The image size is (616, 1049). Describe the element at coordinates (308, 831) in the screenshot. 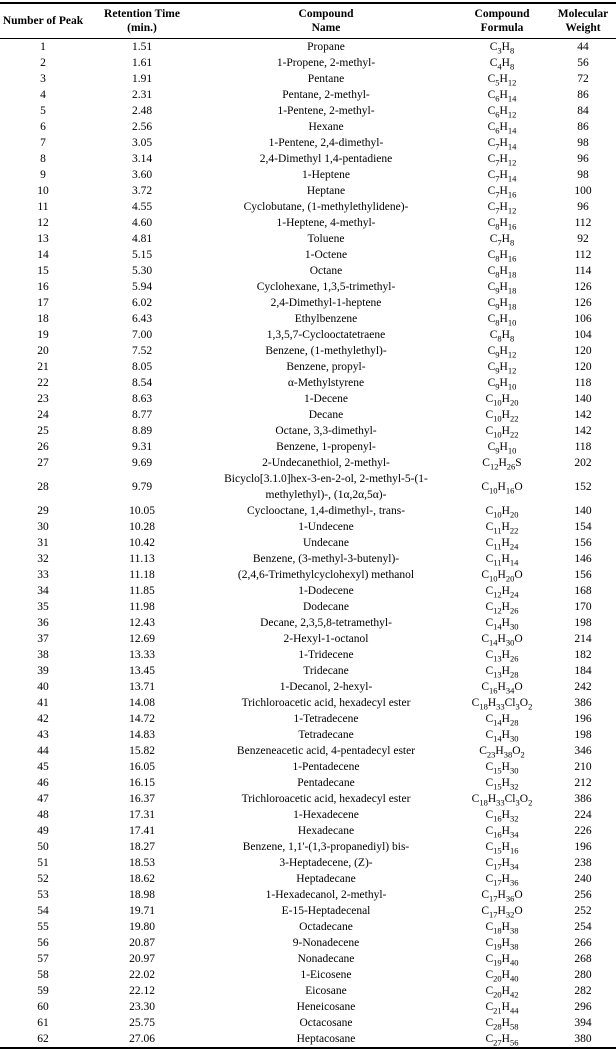

I see `table-row: 49 17.41 Hexadecane C16H34 226` at that location.